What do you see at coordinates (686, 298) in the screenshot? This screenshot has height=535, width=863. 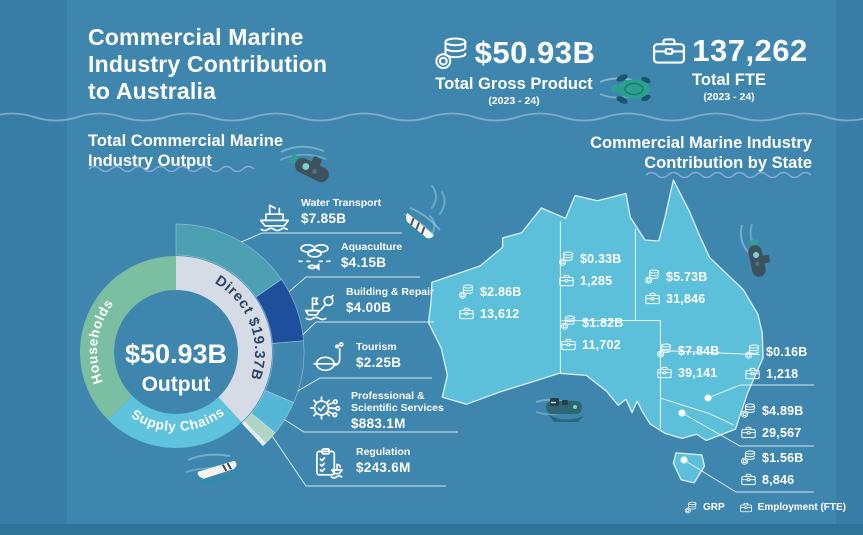 I see `qld-fte: 31,846` at bounding box center [686, 298].